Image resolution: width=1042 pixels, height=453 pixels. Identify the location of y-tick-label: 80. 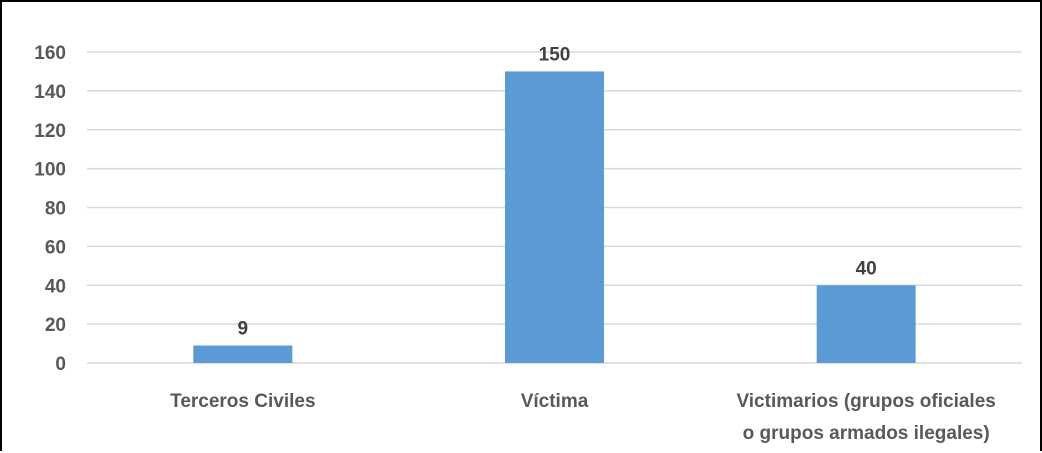
(55, 209).